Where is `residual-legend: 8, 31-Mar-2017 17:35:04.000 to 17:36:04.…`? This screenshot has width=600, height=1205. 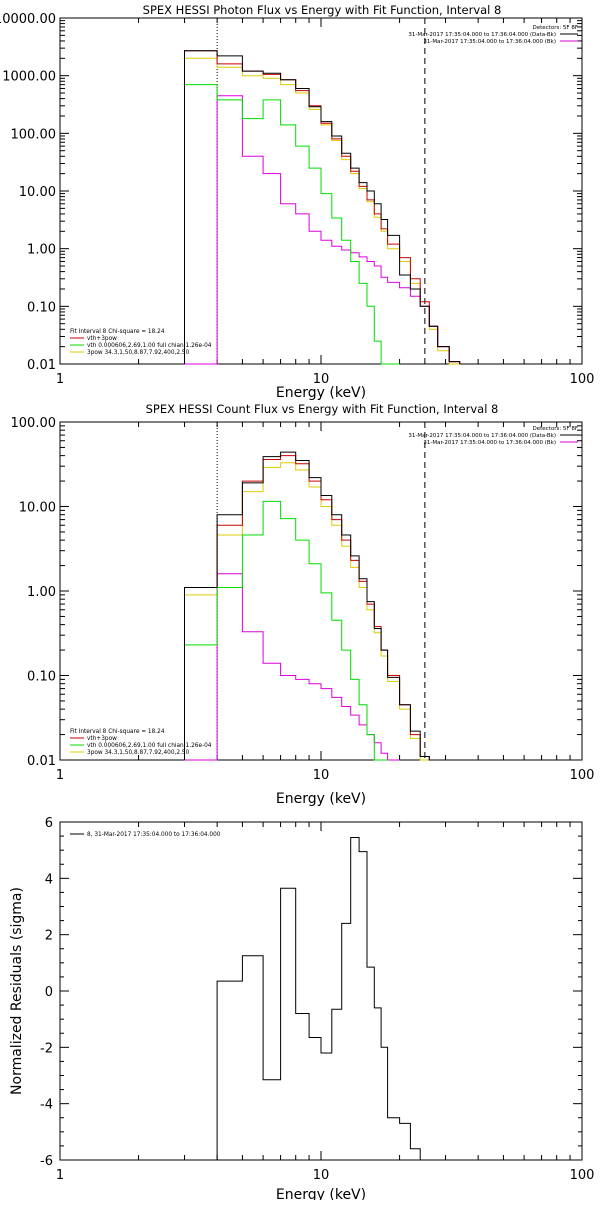
residual-legend: 8, 31-Mar-2017 17:35:04.000 to 17:36:04.… is located at coordinates (145, 835).